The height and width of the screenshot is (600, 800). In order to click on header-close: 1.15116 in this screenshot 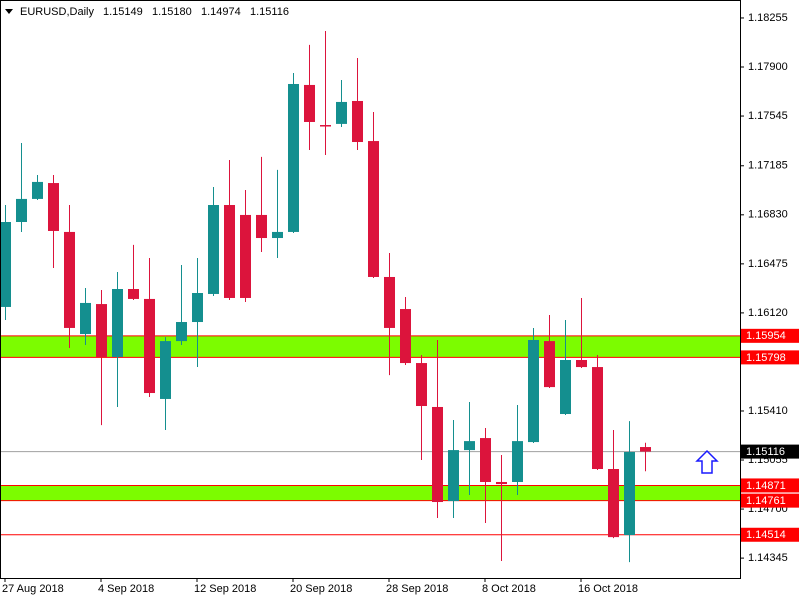, I will do `click(269, 12)`.